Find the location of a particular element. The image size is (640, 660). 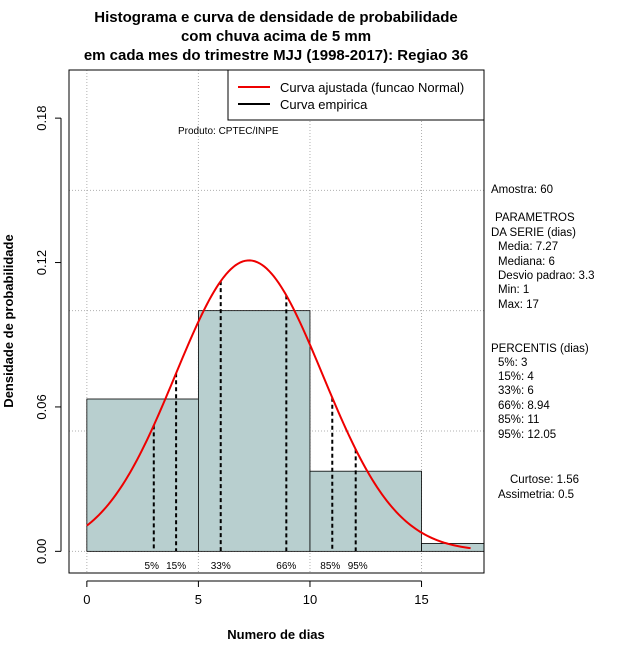

percentile-lines is located at coordinates (254, 416).